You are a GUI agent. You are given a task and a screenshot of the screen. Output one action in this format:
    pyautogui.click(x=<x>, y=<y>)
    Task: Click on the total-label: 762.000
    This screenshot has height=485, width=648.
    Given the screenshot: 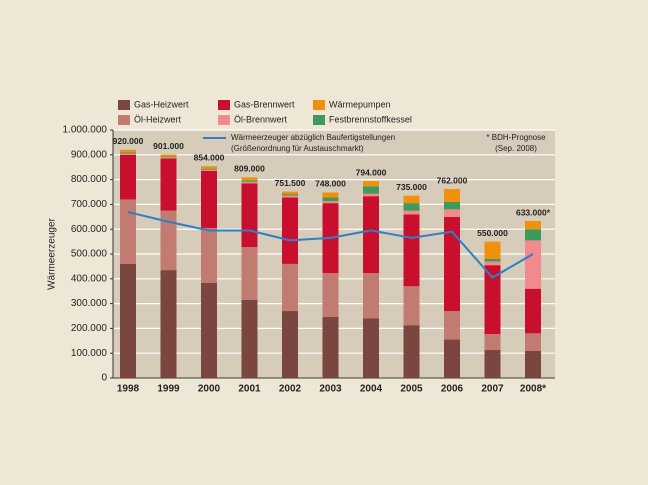 What is the action you would take?
    pyautogui.click(x=452, y=180)
    